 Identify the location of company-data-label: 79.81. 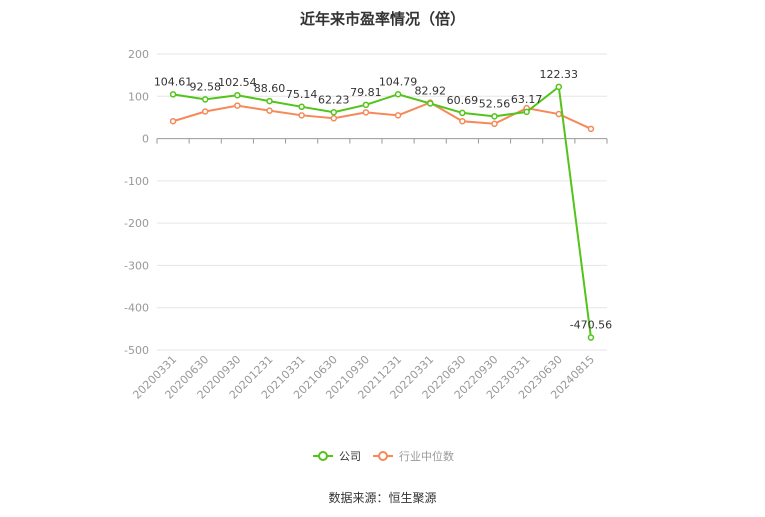
(366, 92).